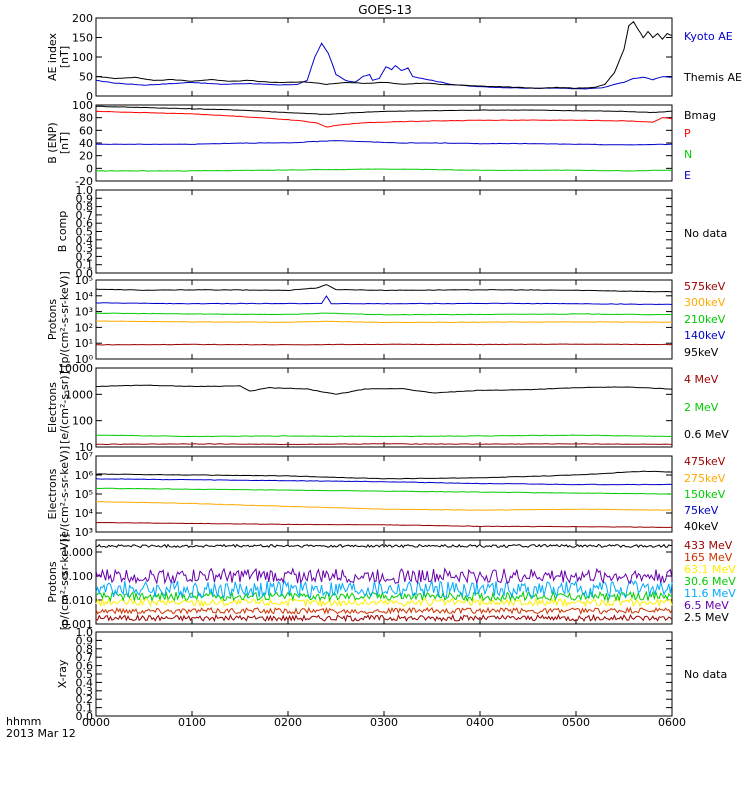  I want to click on xray-ytick-label: 0.3, so click(85, 691).